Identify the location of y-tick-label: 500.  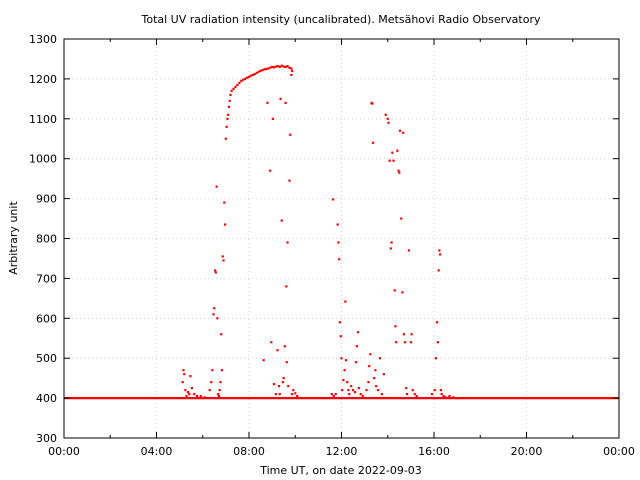
(46, 358).